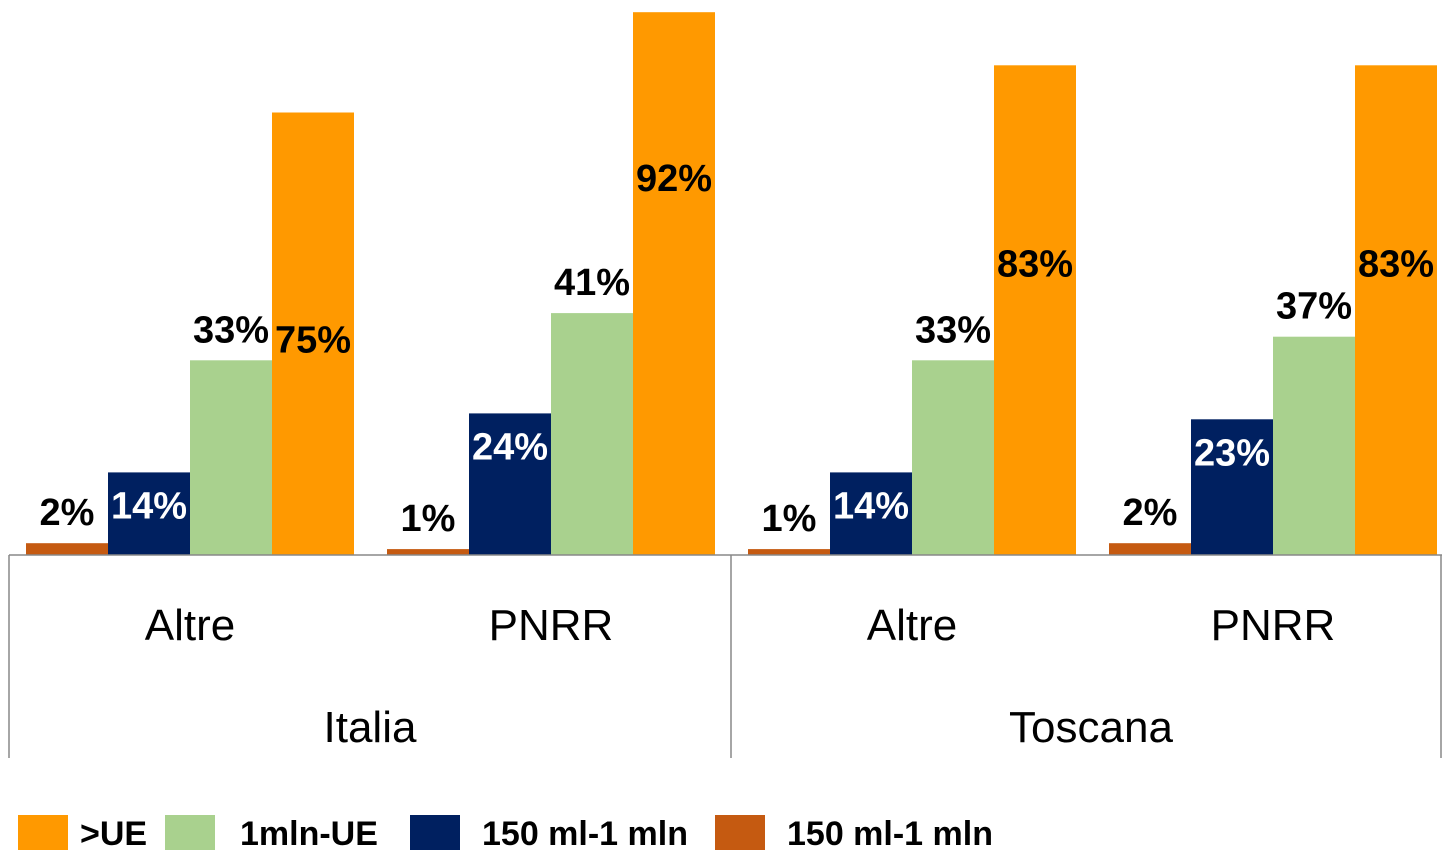 This screenshot has width=1442, height=850. Describe the element at coordinates (1091, 727) in the screenshot. I see `x-group-label: Toscana` at that location.